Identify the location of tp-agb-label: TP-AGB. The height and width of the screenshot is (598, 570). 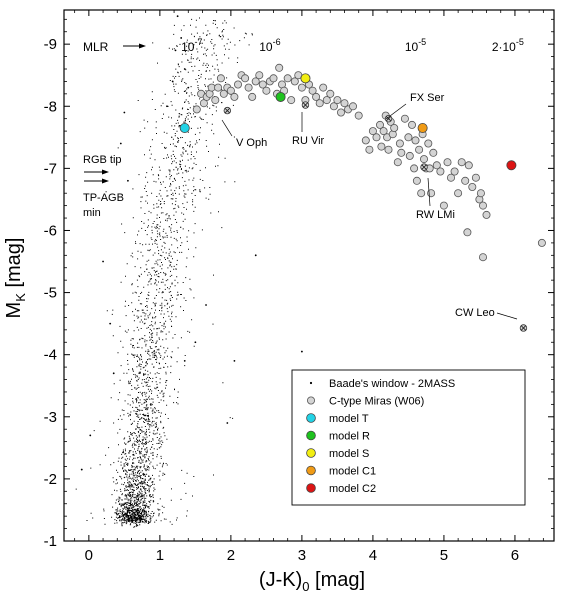
(103, 198).